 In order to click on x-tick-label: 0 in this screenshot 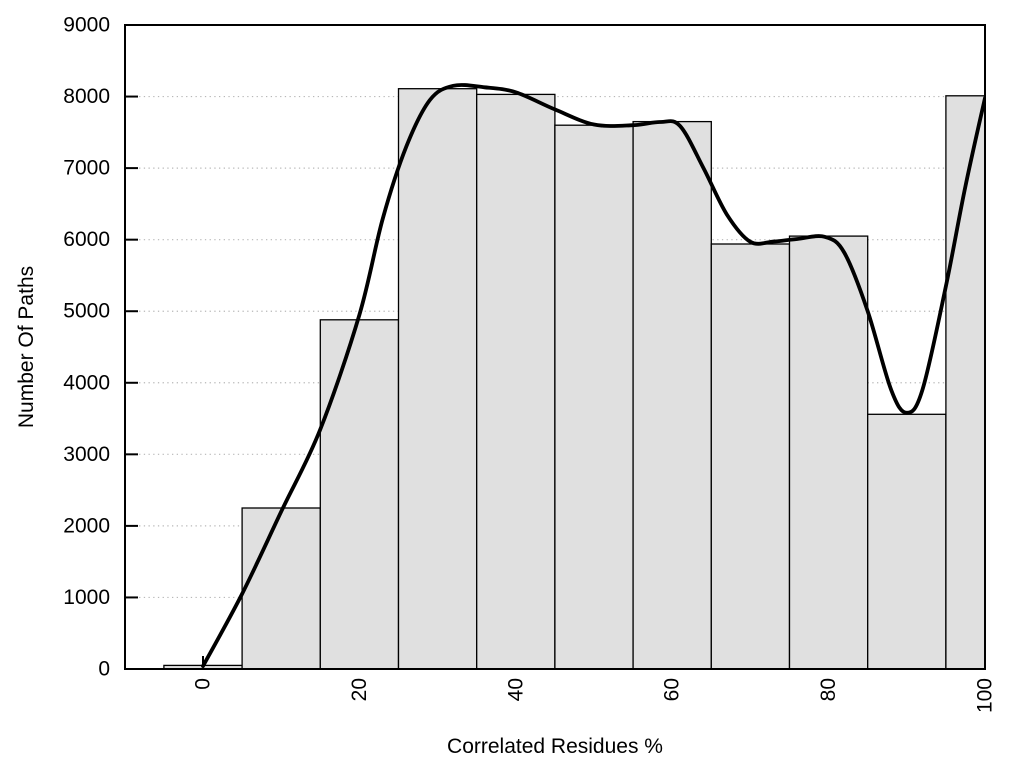, I will do `click(203, 684)`.